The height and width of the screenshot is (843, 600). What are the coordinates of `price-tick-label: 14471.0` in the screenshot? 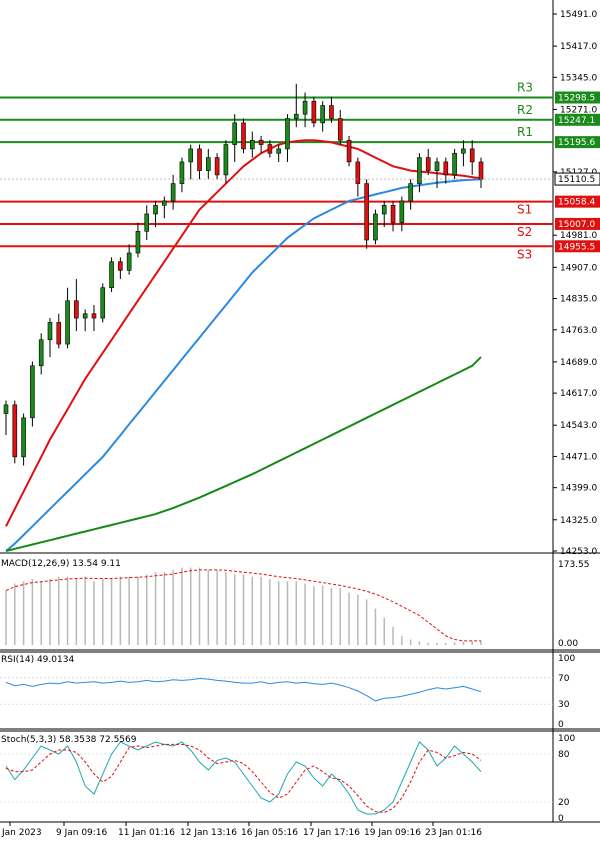 It's located at (578, 457).